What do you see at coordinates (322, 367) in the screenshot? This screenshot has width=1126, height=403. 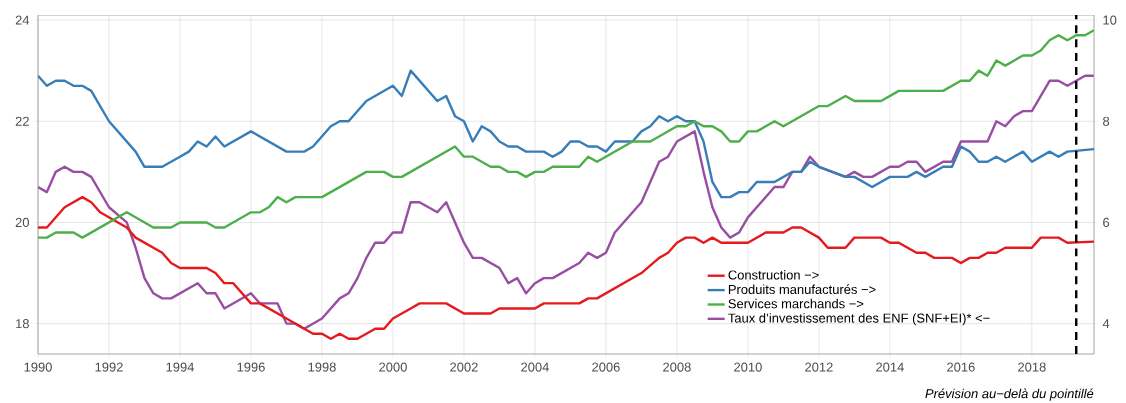 I see `x-tick-label: 1998` at bounding box center [322, 367].